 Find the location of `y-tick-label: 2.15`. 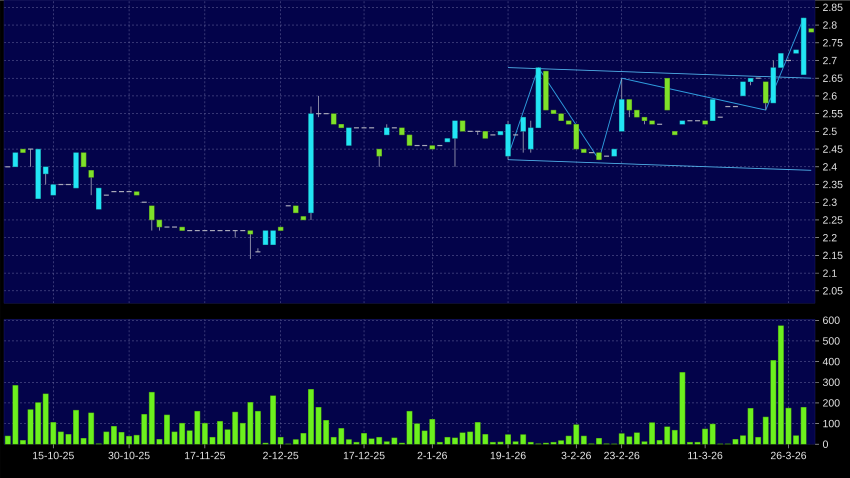

y-tick-label: 2.15 is located at coordinates (833, 256).